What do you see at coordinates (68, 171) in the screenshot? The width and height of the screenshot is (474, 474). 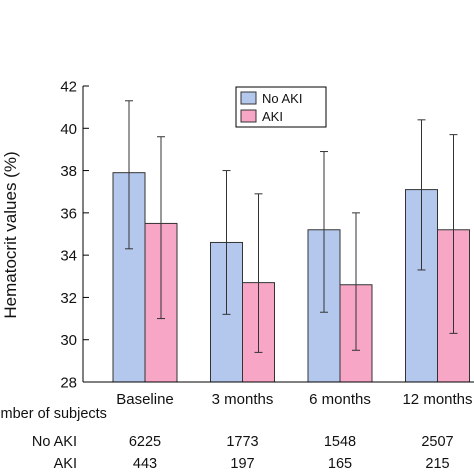 I see `y-tick-label-38: 38` at bounding box center [68, 171].